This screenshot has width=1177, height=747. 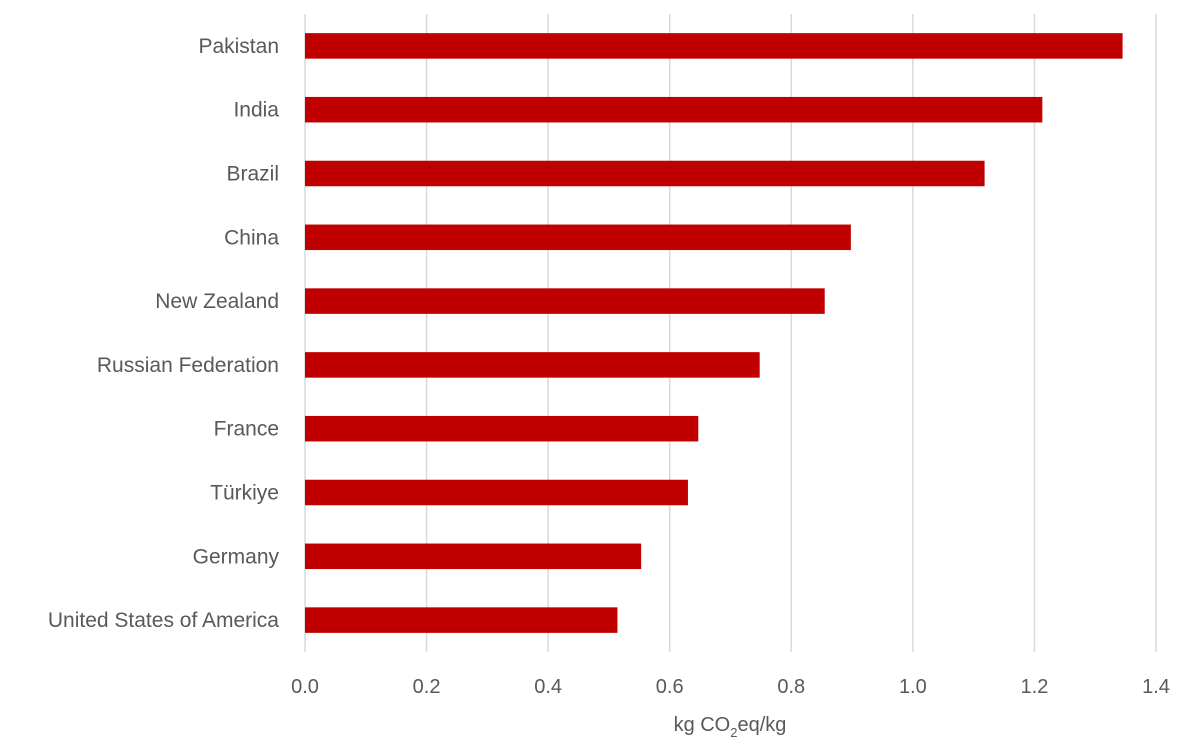 What do you see at coordinates (256, 110) in the screenshot?
I see `category-label: India` at bounding box center [256, 110].